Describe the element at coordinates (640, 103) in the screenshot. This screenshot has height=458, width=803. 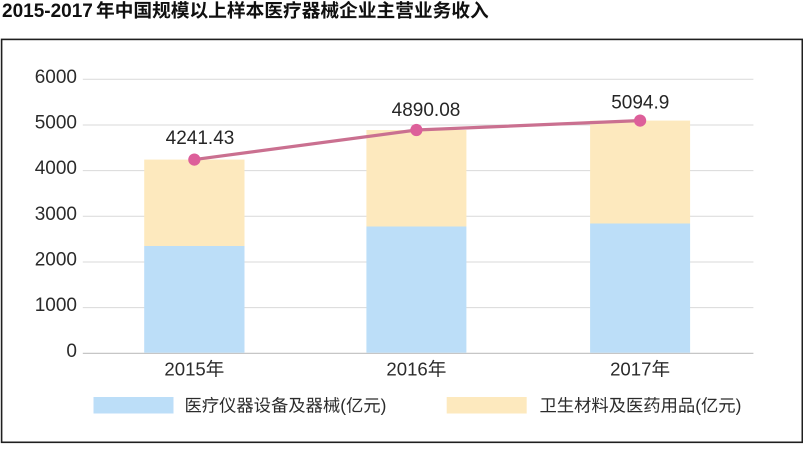
I see `svg-text: 5094.9` at that location.